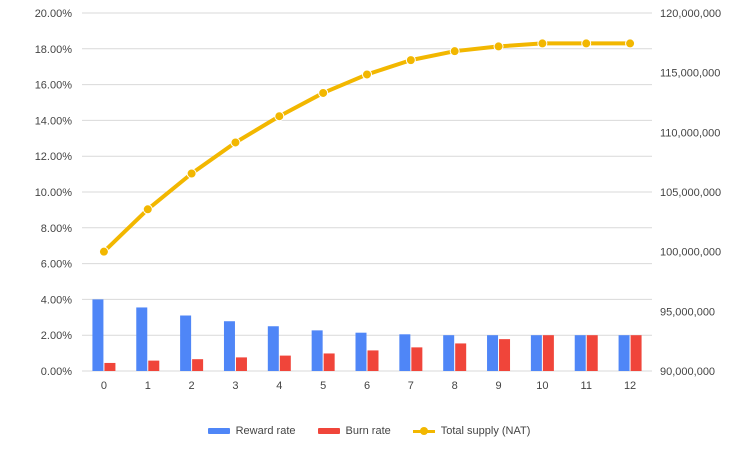 This screenshot has width=738, height=459. I want to click on legend: Reward rate Burn rate Total supply (NAT), so click(369, 431).